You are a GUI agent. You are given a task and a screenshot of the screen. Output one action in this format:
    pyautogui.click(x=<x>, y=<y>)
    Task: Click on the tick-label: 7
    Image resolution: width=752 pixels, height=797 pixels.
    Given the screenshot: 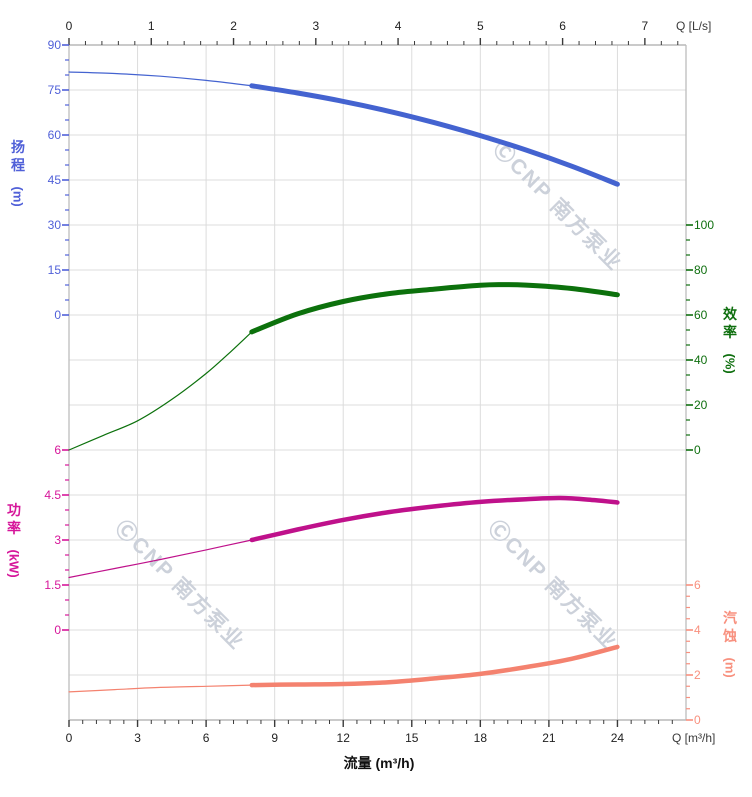 What is the action you would take?
    pyautogui.click(x=645, y=26)
    